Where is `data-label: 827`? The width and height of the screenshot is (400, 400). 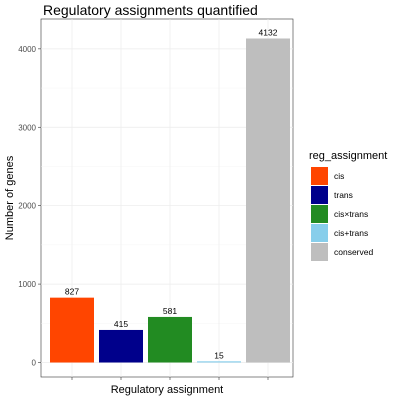
data-label: 827 is located at coordinates (72, 292).